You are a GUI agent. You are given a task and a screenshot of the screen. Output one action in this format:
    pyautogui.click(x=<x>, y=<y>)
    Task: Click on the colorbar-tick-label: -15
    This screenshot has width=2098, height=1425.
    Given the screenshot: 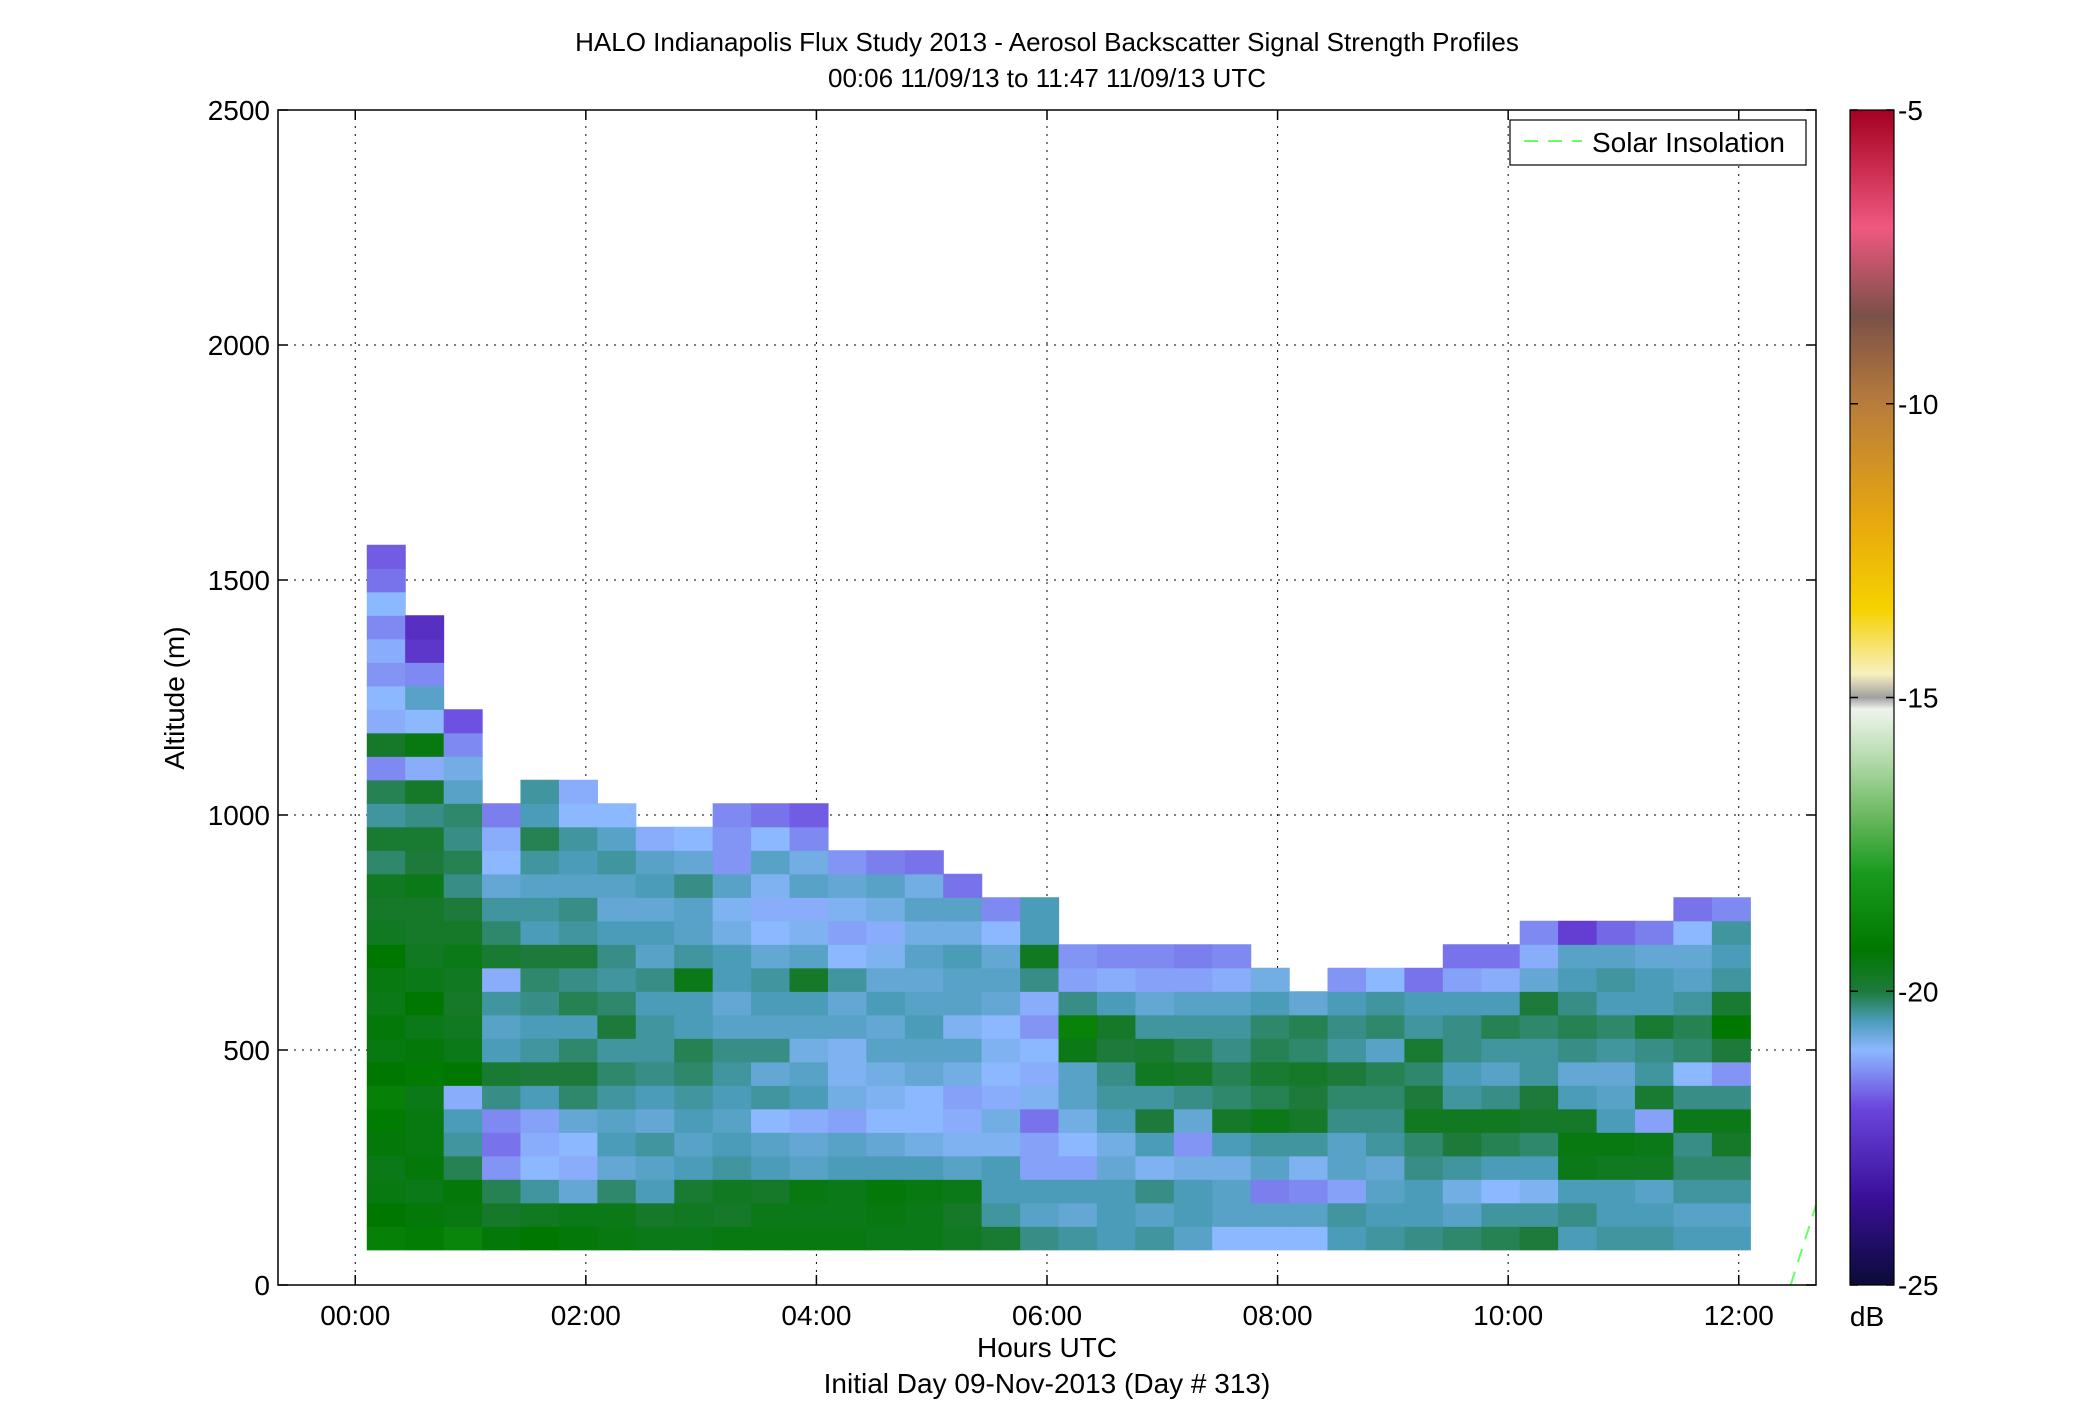 What is the action you would take?
    pyautogui.click(x=1918, y=698)
    